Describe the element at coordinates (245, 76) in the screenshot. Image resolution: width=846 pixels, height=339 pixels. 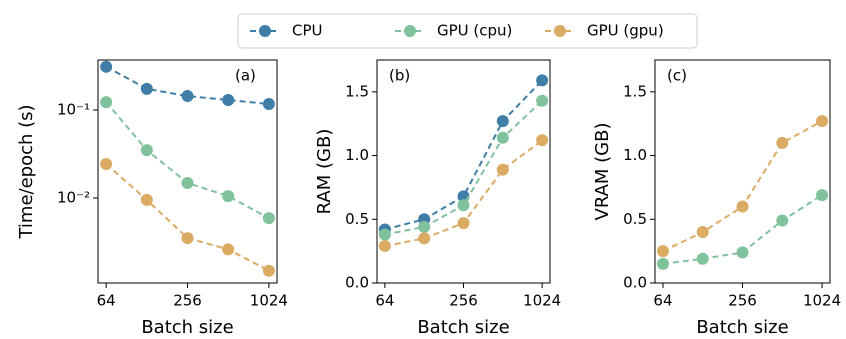
I see `annotation: (a)` at that location.